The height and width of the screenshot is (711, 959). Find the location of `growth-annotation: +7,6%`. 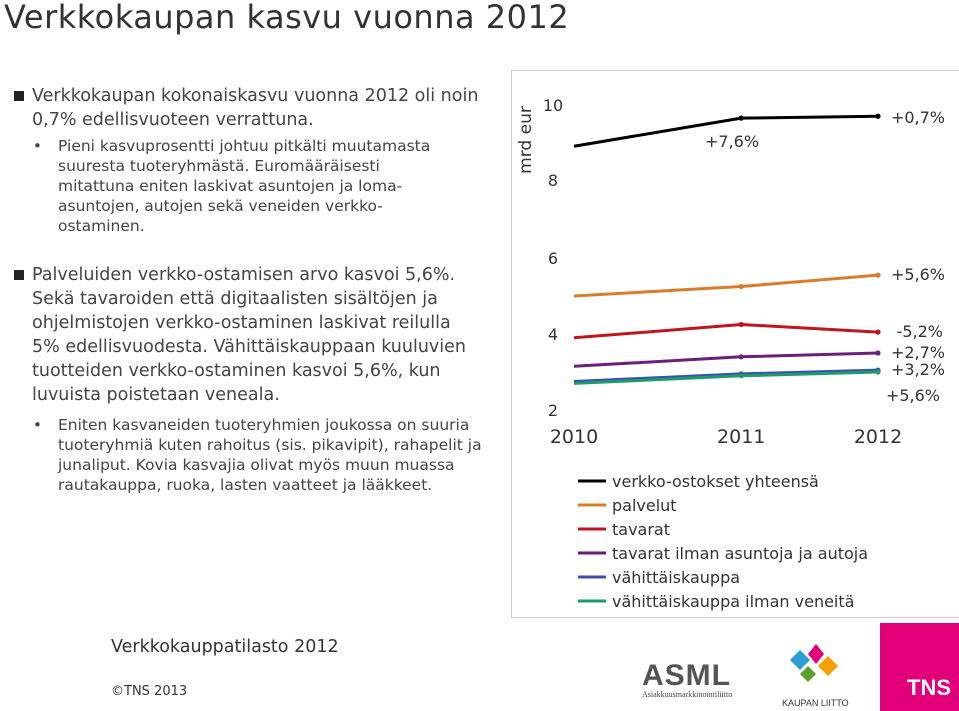

growth-annotation: +7,6% is located at coordinates (732, 141).